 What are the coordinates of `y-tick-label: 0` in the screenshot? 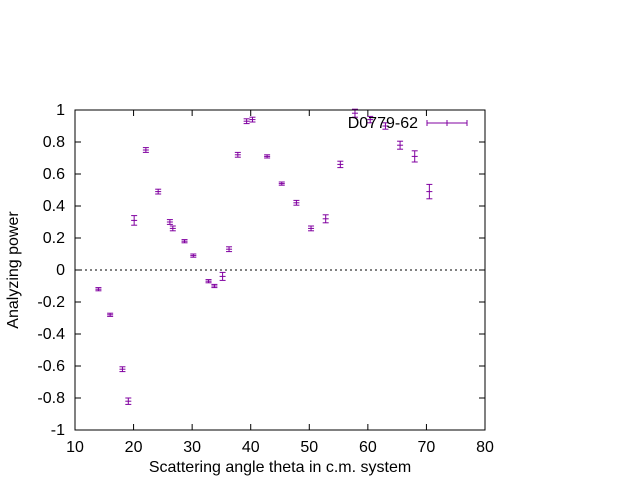 It's located at (60, 270).